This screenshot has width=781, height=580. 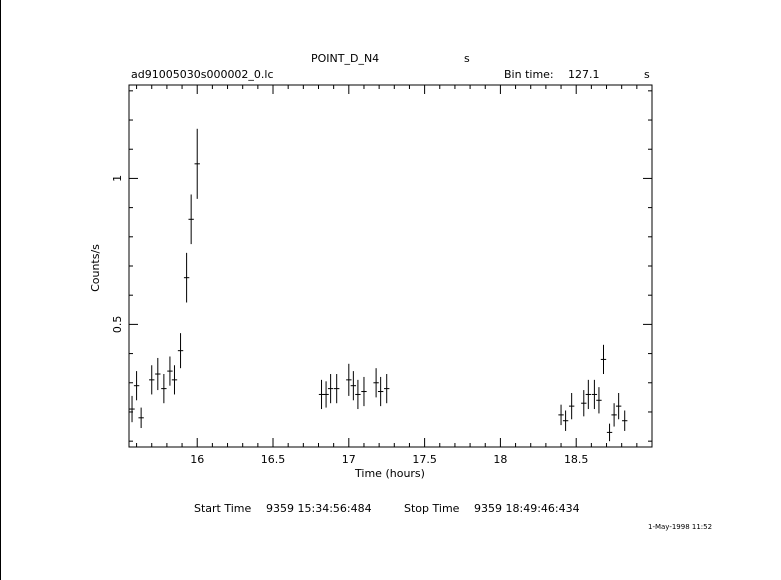 I want to click on stop-time-value: 9359 18:49:46:434, so click(x=527, y=508).